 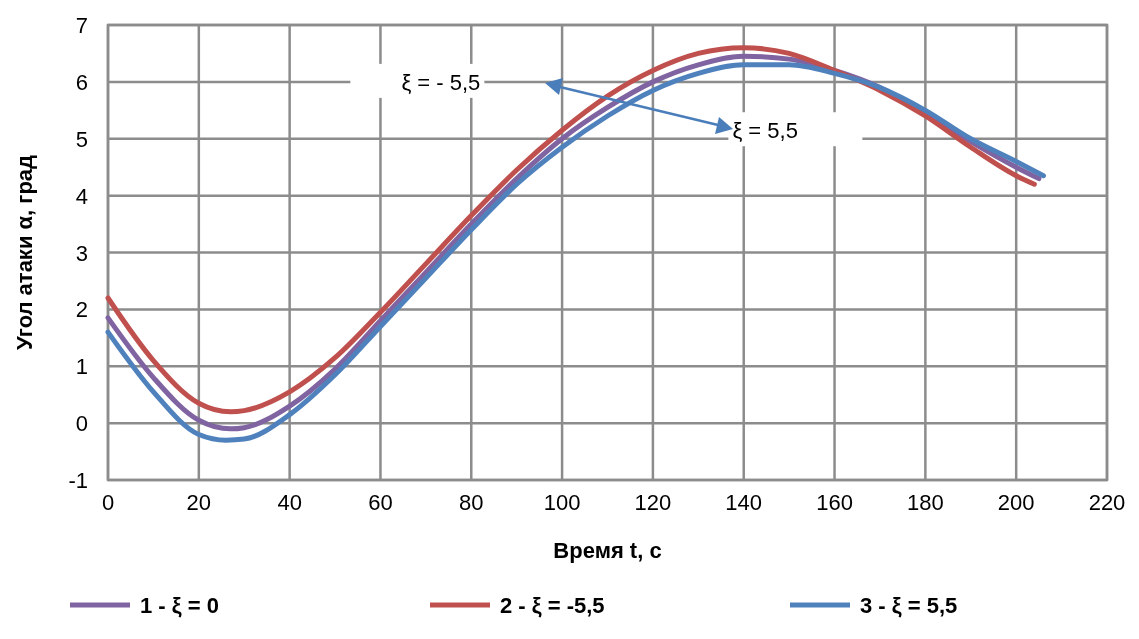 I want to click on x-tick-label: 100, so click(x=562, y=502).